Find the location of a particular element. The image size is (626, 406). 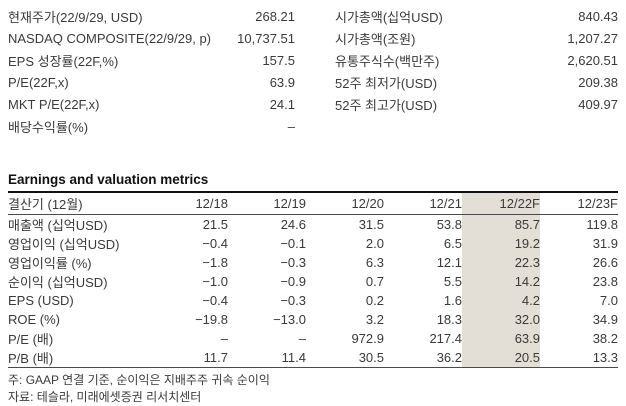

metric-value: 11.7 is located at coordinates (189, 357).